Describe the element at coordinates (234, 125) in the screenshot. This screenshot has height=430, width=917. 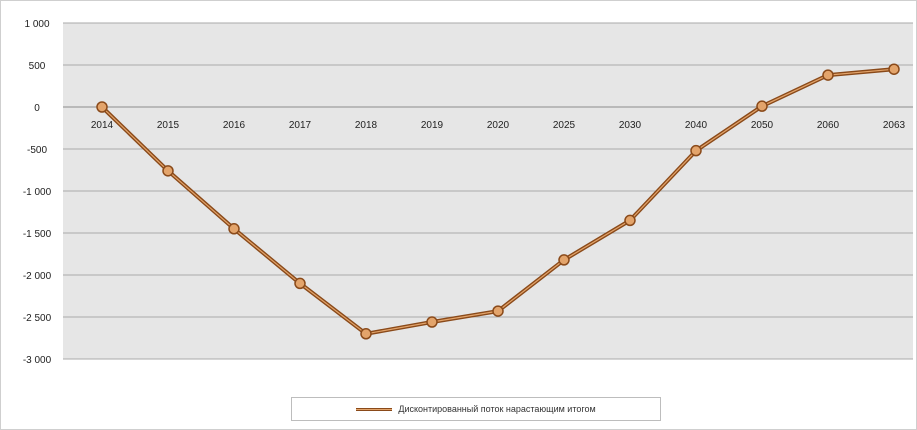
I see `x-tick-label: 2016` at that location.